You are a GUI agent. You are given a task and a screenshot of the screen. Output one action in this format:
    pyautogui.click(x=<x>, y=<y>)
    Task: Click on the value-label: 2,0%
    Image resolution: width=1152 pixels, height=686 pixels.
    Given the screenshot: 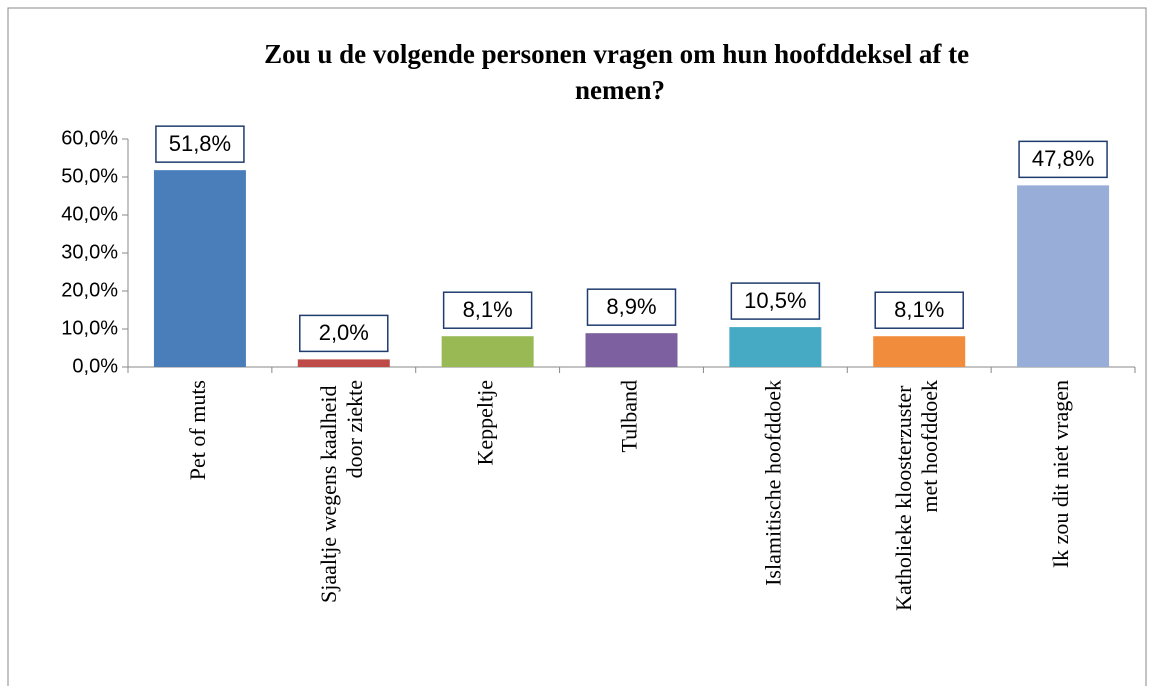 What is the action you would take?
    pyautogui.click(x=344, y=332)
    